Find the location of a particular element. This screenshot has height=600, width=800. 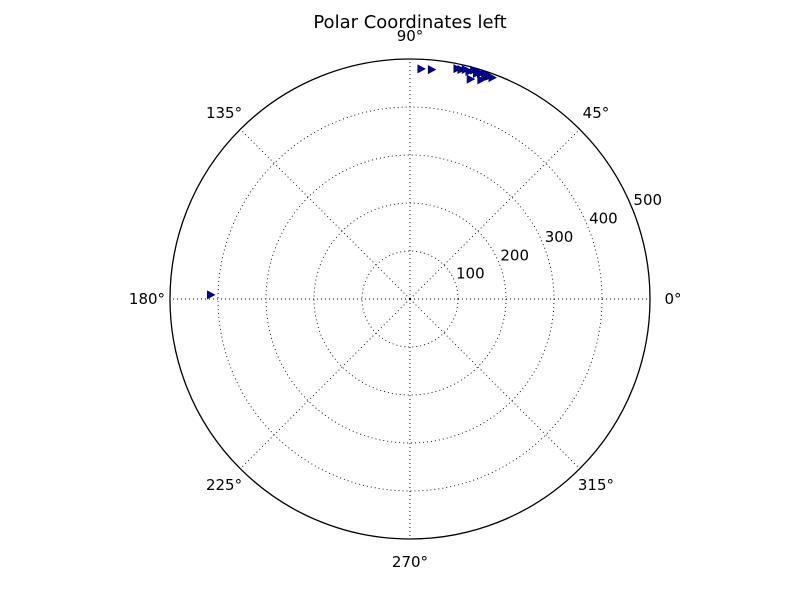

theta-tick-label: 180° is located at coordinates (147, 299).